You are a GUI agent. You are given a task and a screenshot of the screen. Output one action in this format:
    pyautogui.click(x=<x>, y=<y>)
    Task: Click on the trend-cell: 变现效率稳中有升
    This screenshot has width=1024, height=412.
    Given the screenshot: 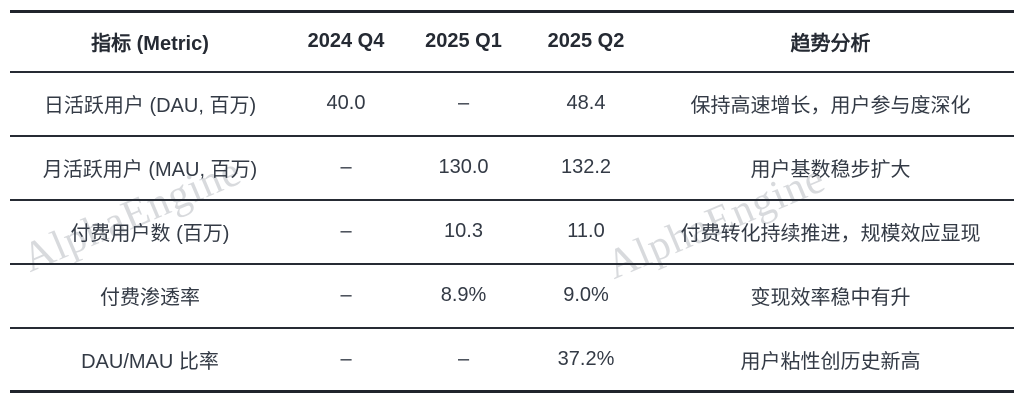 What is the action you would take?
    pyautogui.click(x=830, y=298)
    